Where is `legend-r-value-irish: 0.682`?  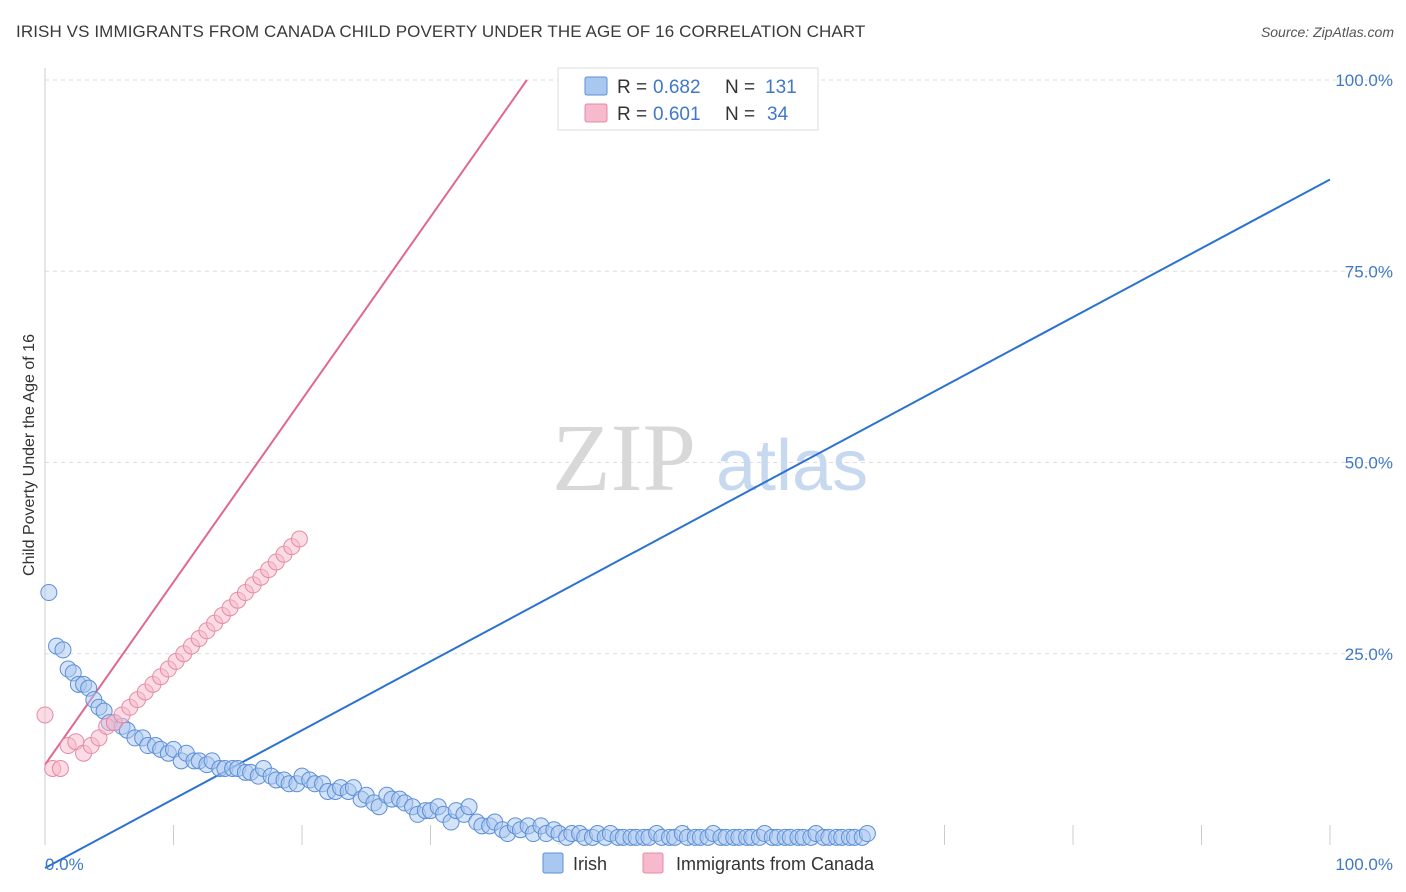
legend-r-value-irish: 0.682 is located at coordinates (677, 87).